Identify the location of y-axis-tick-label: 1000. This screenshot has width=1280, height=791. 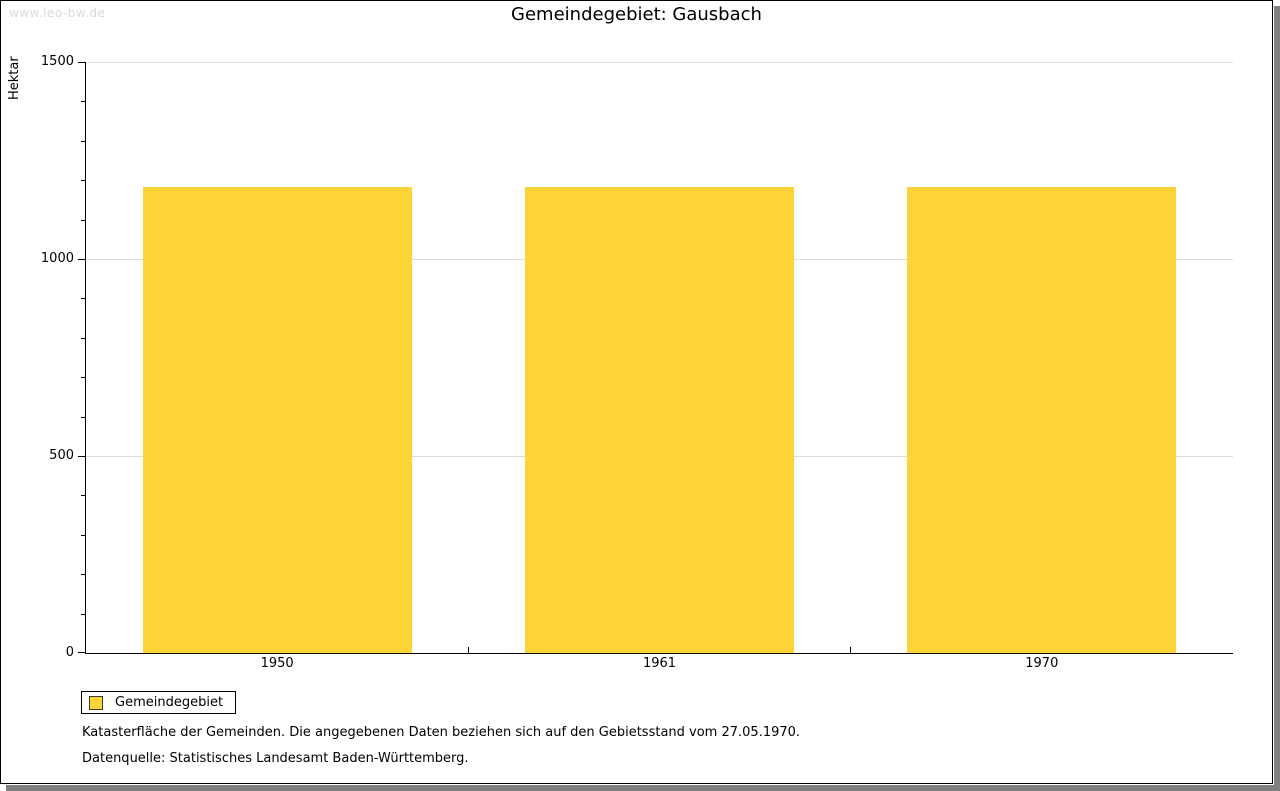
(57, 258).